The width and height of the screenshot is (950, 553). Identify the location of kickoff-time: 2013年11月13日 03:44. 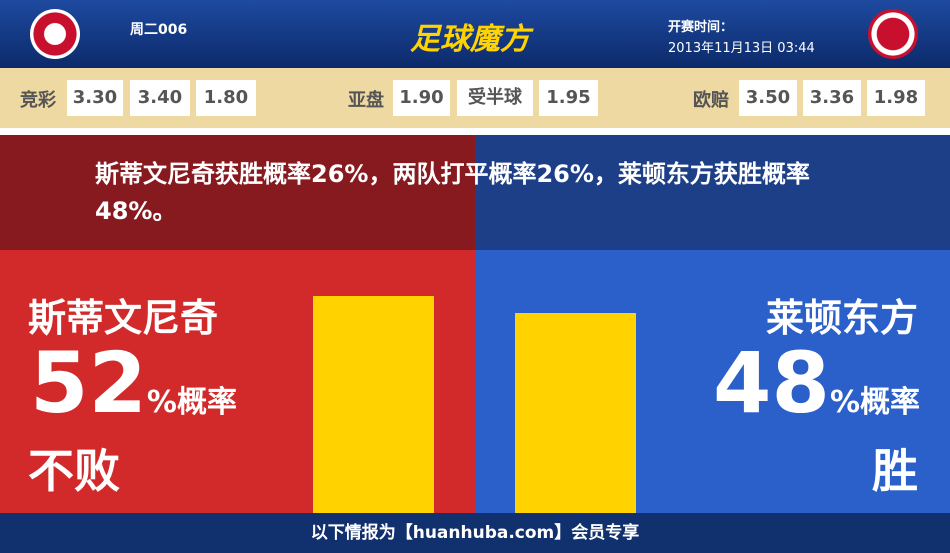
(741, 48).